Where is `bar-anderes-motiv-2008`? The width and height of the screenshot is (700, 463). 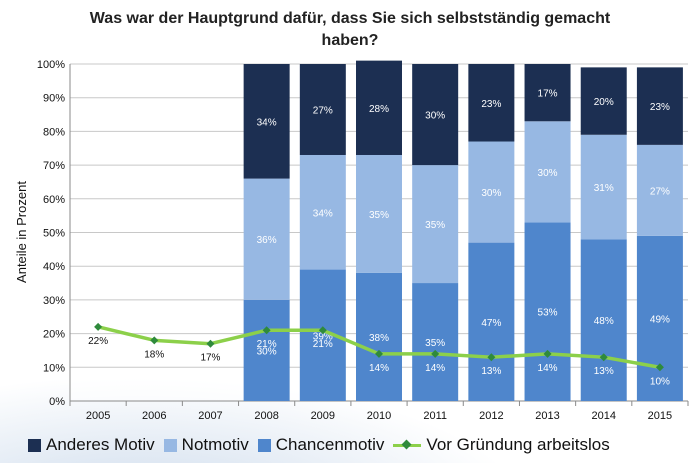
bar-anderes-motiv-2008 is located at coordinates (266, 121).